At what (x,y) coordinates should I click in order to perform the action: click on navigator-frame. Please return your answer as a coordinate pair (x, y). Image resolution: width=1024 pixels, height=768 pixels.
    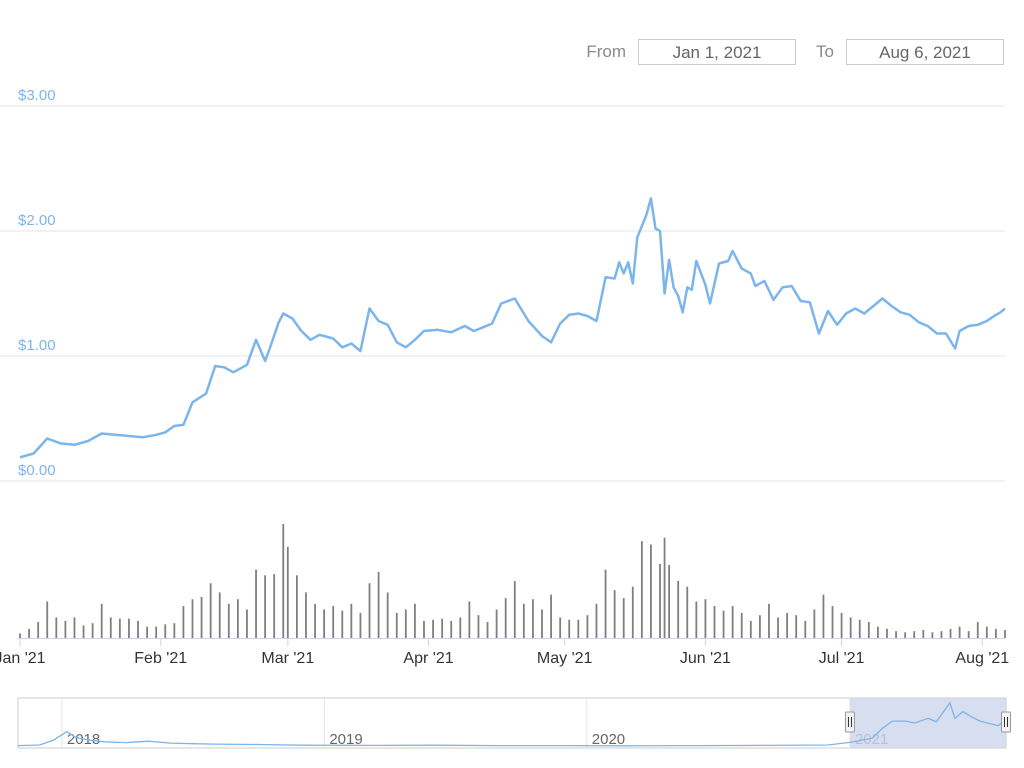
    Looking at the image, I should click on (512, 723).